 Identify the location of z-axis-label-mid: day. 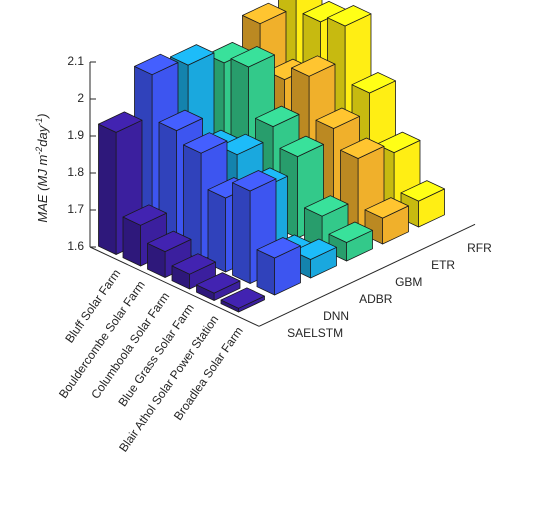
(42, 135).